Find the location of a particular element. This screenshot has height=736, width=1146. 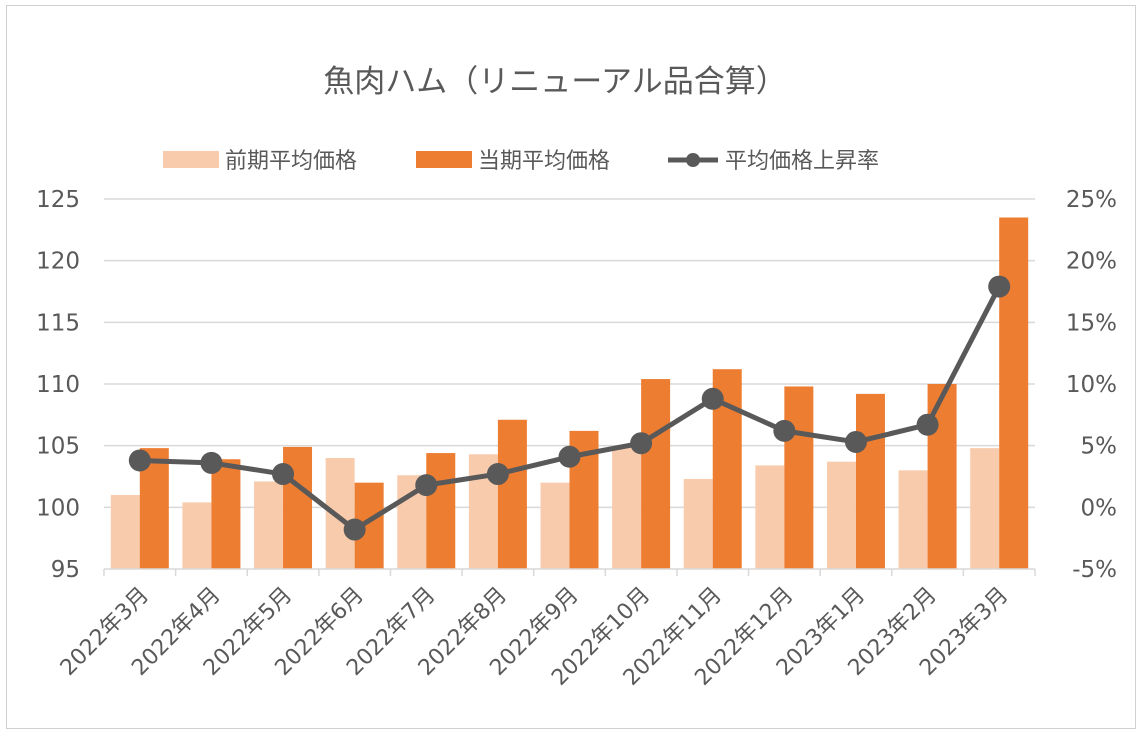

left-tick-label: 125 is located at coordinates (58, 200).